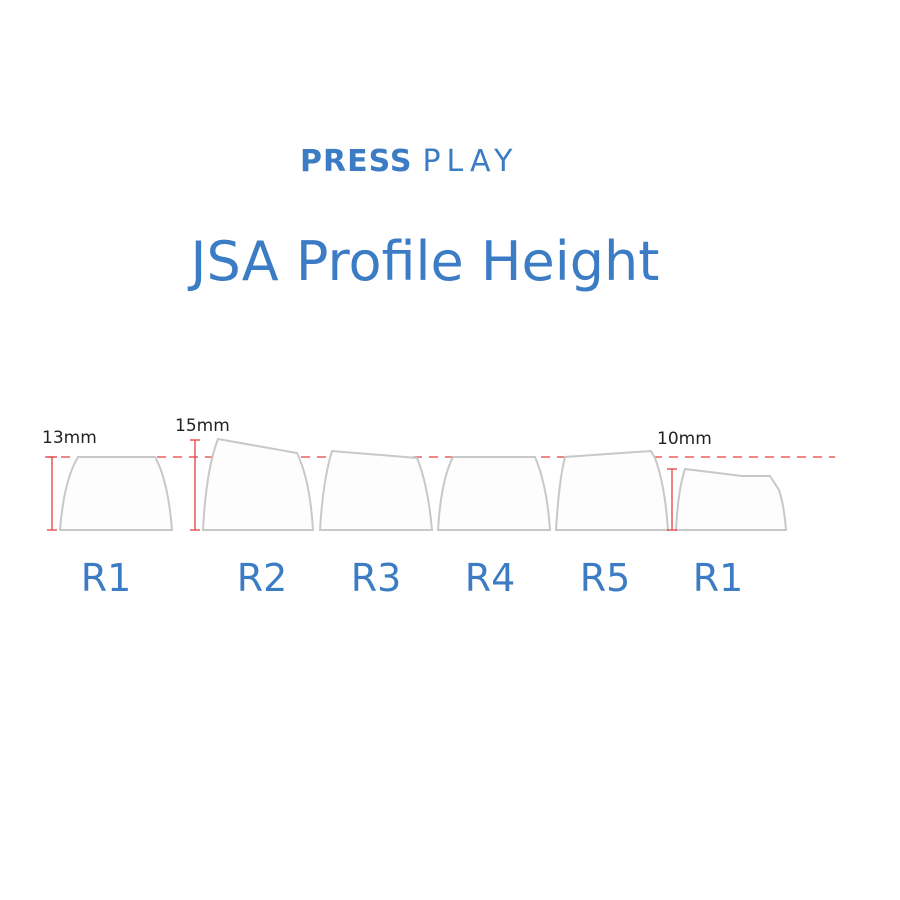  Describe the element at coordinates (494, 493) in the screenshot. I see `keycap-r4` at that location.